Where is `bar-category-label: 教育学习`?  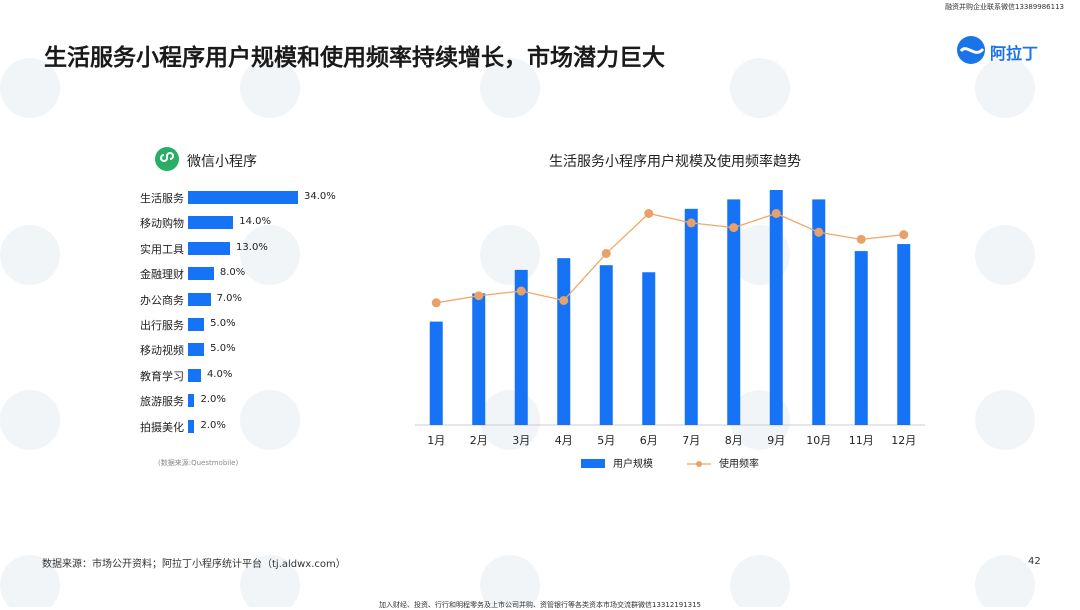
bar-category-label: 教育学习 is located at coordinates (162, 376).